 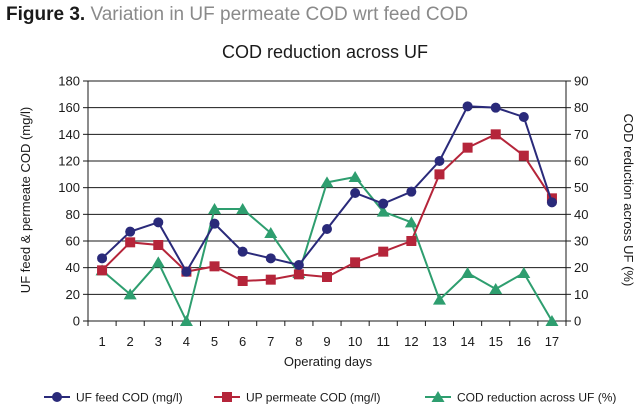 What do you see at coordinates (355, 341) in the screenshot?
I see `x-tick-label-10: 10` at bounding box center [355, 341].